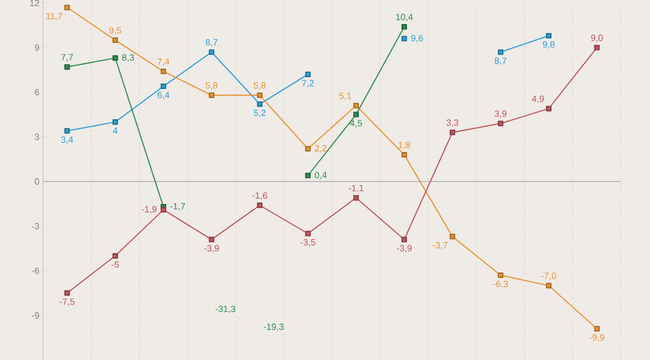 This screenshot has width=650, height=360. What do you see at coordinates (115, 31) in the screenshot?
I see `data-label: 9,5` at bounding box center [115, 31].